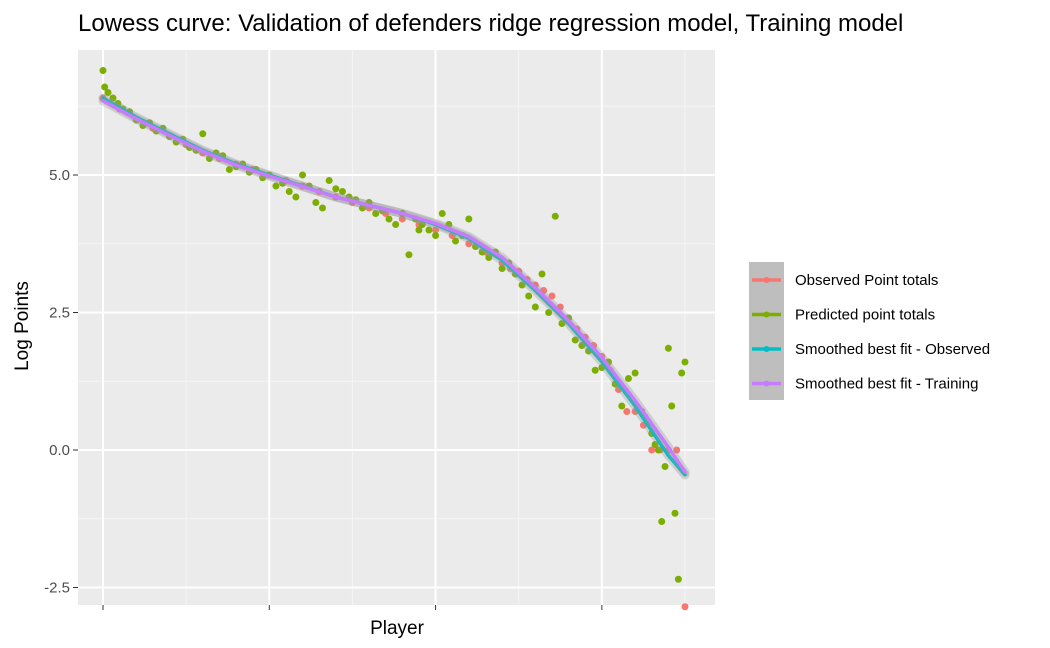 The image size is (1050, 648). Describe the element at coordinates (397, 628) in the screenshot. I see `x-axis-title: Player` at that location.